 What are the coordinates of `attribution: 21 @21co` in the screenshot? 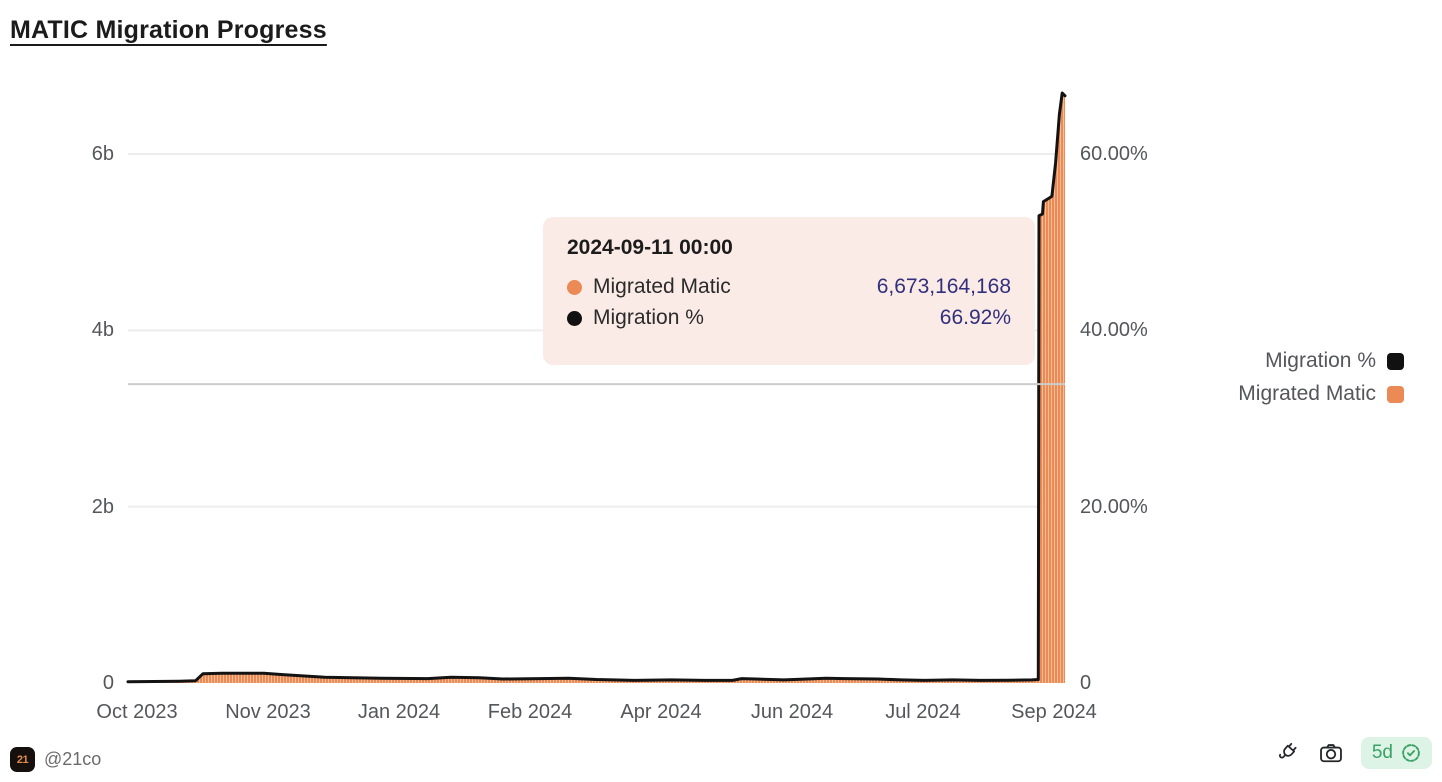 It's located at (55, 759).